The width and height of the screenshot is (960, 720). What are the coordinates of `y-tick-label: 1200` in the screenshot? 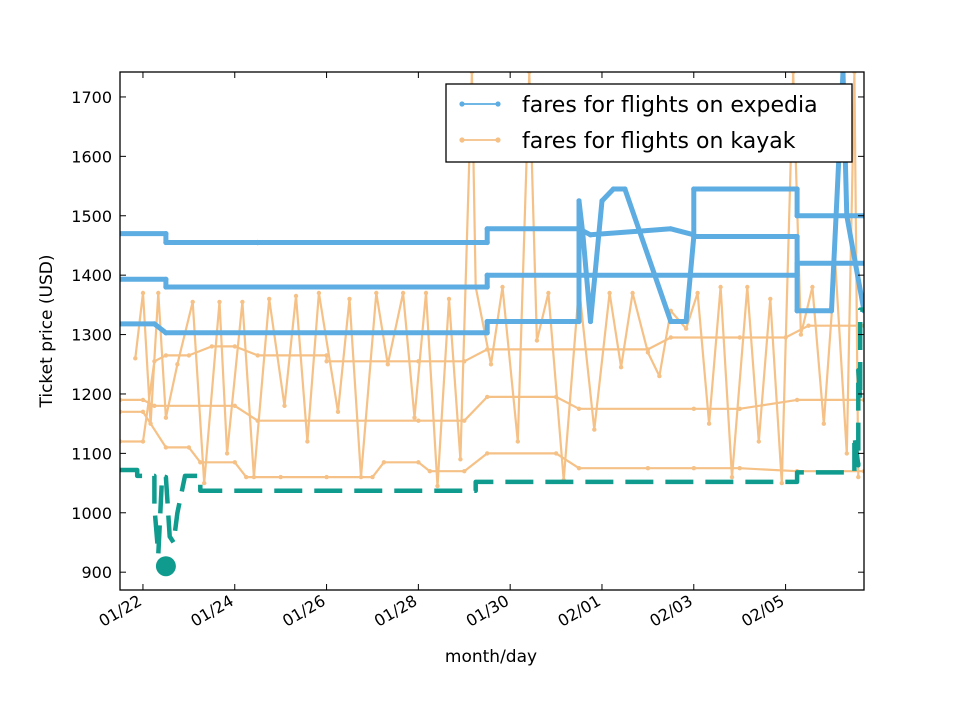 It's located at (91, 394).